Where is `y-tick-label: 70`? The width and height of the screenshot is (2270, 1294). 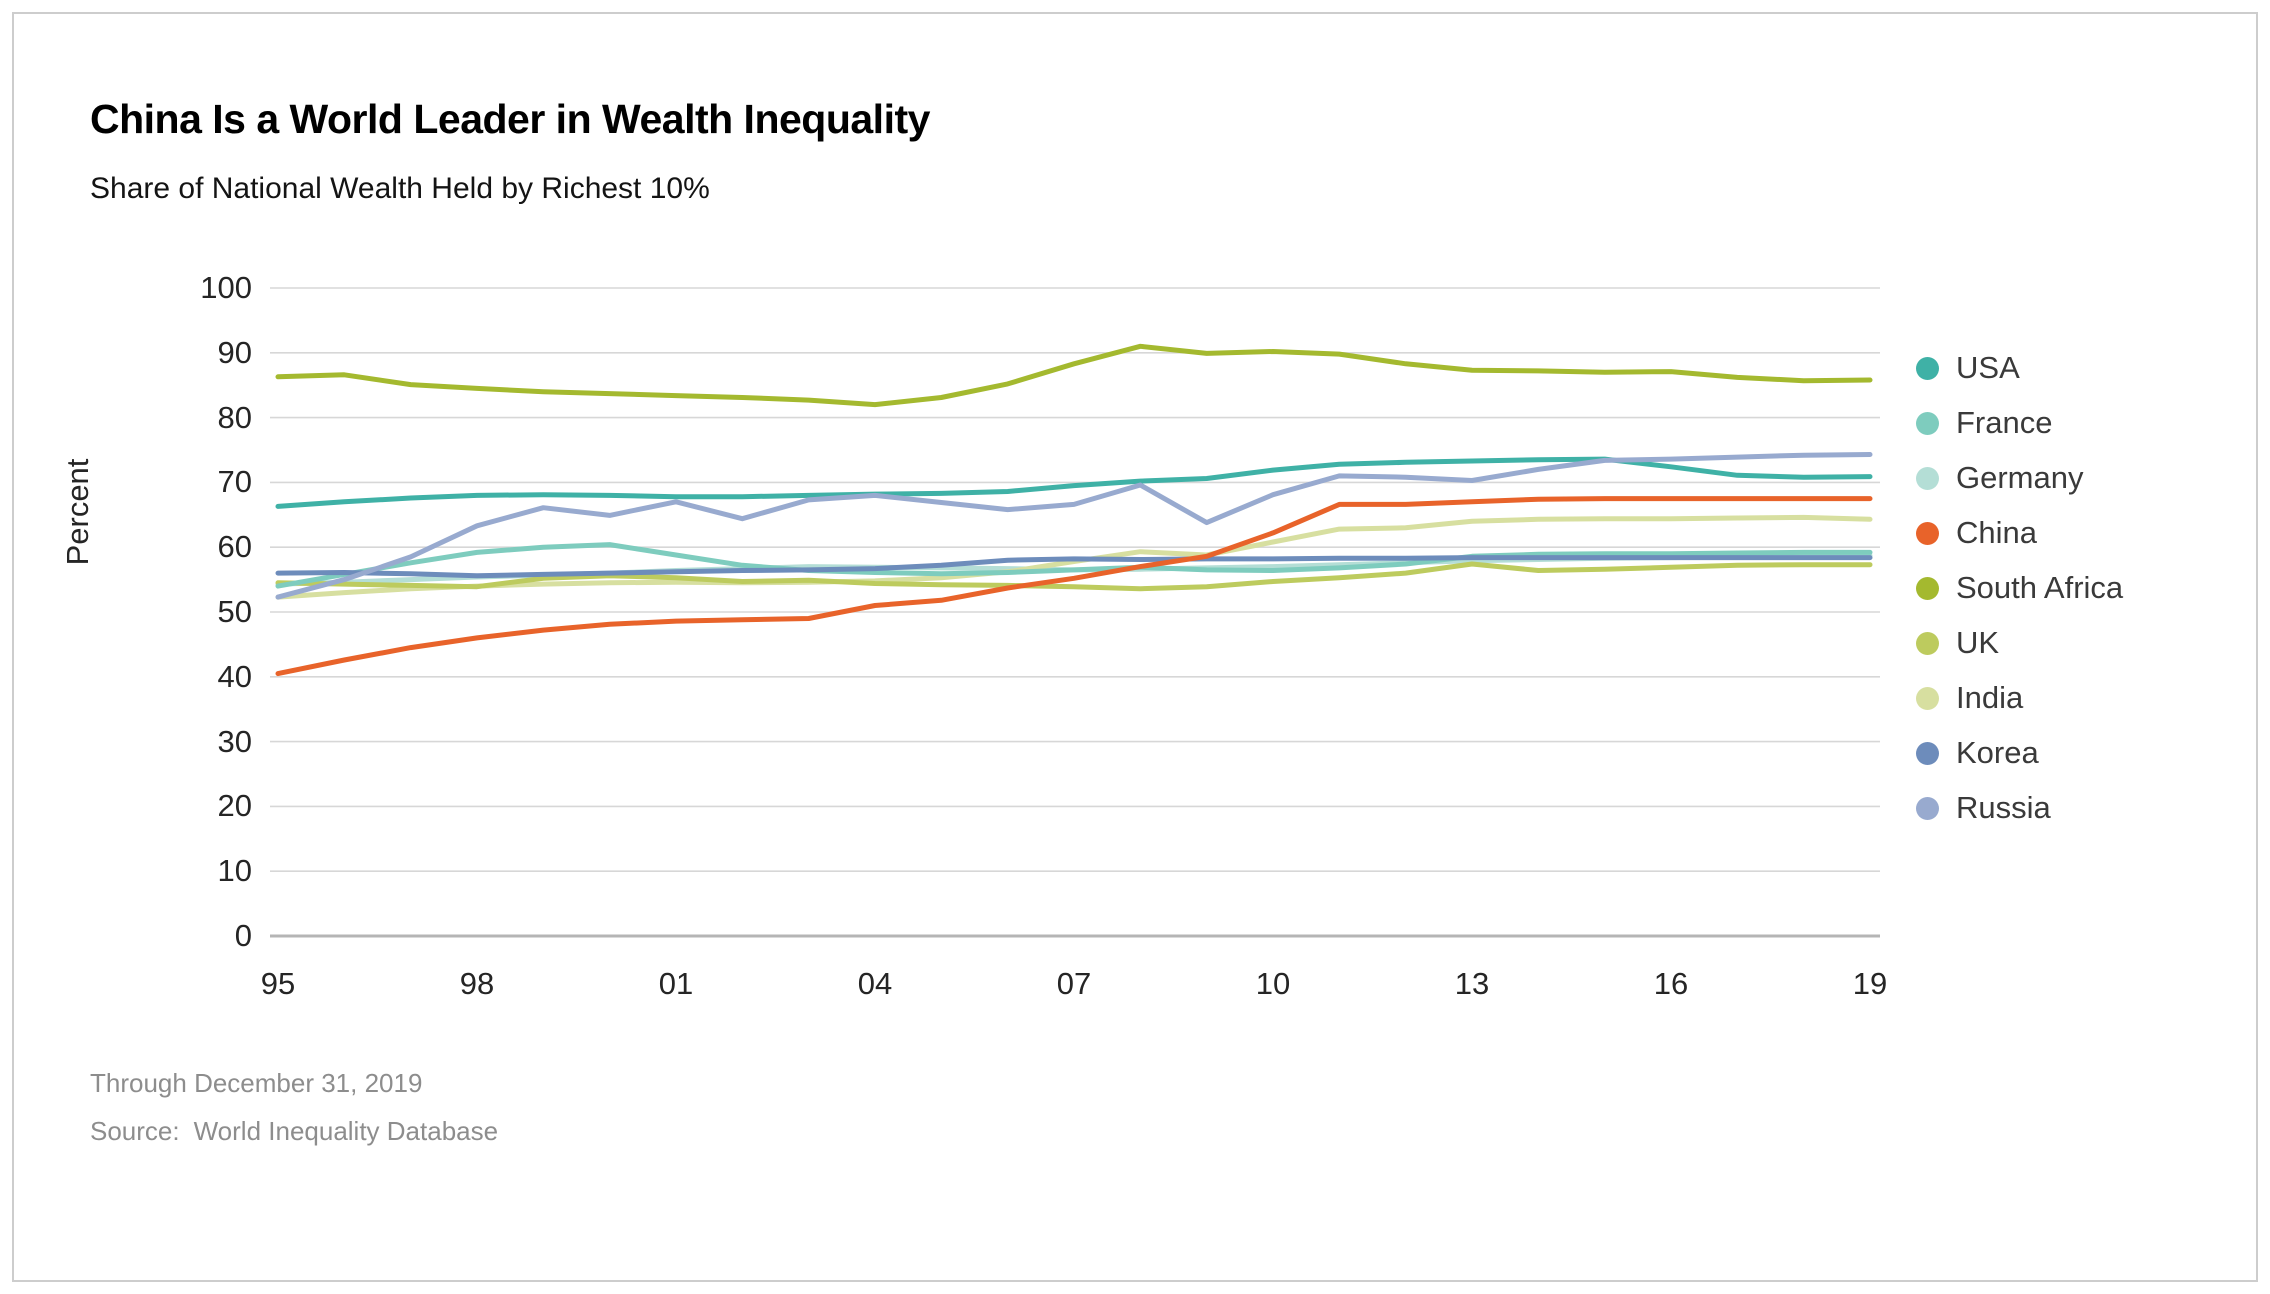
y-tick-label: 70 is located at coordinates (234, 482).